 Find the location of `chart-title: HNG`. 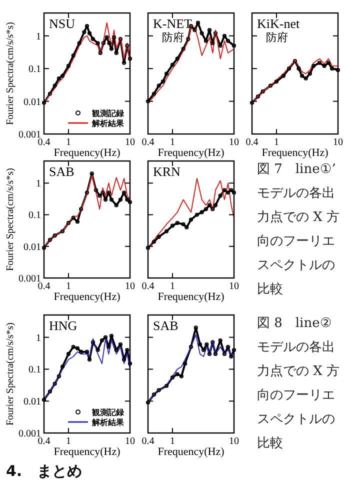

chart-title: HNG is located at coordinates (63, 325).